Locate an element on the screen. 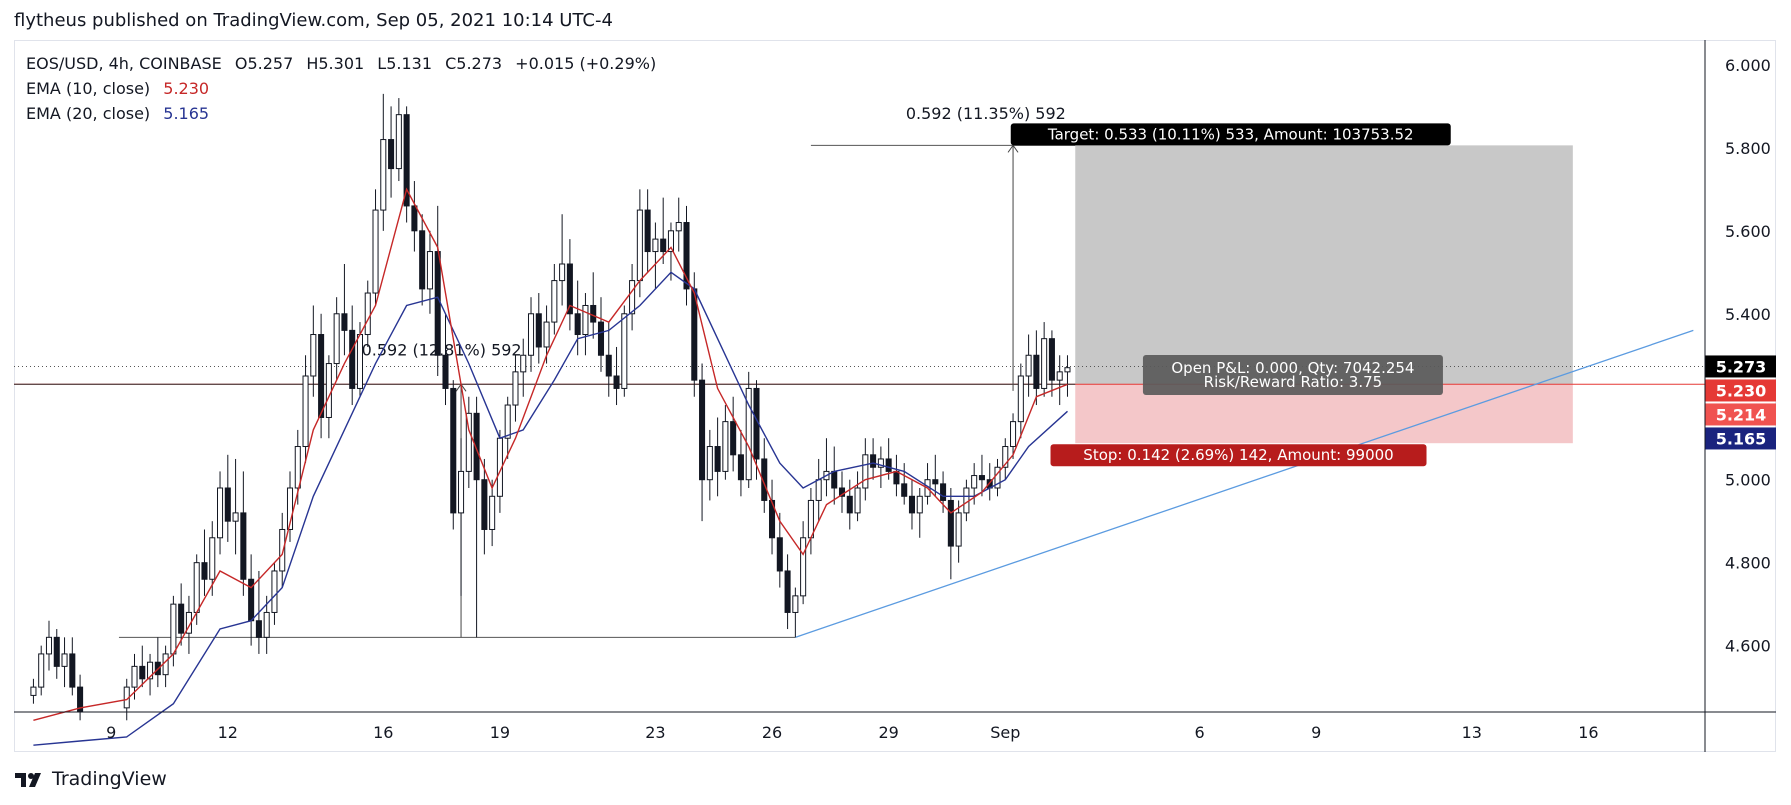 This screenshot has width=1791, height=805. x-tick-label: 16 is located at coordinates (383, 732).